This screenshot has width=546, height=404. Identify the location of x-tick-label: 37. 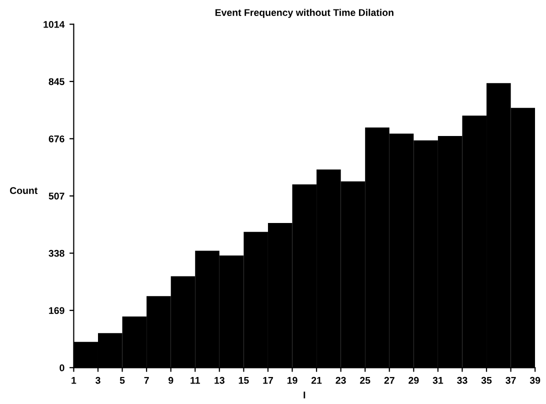
(511, 380).